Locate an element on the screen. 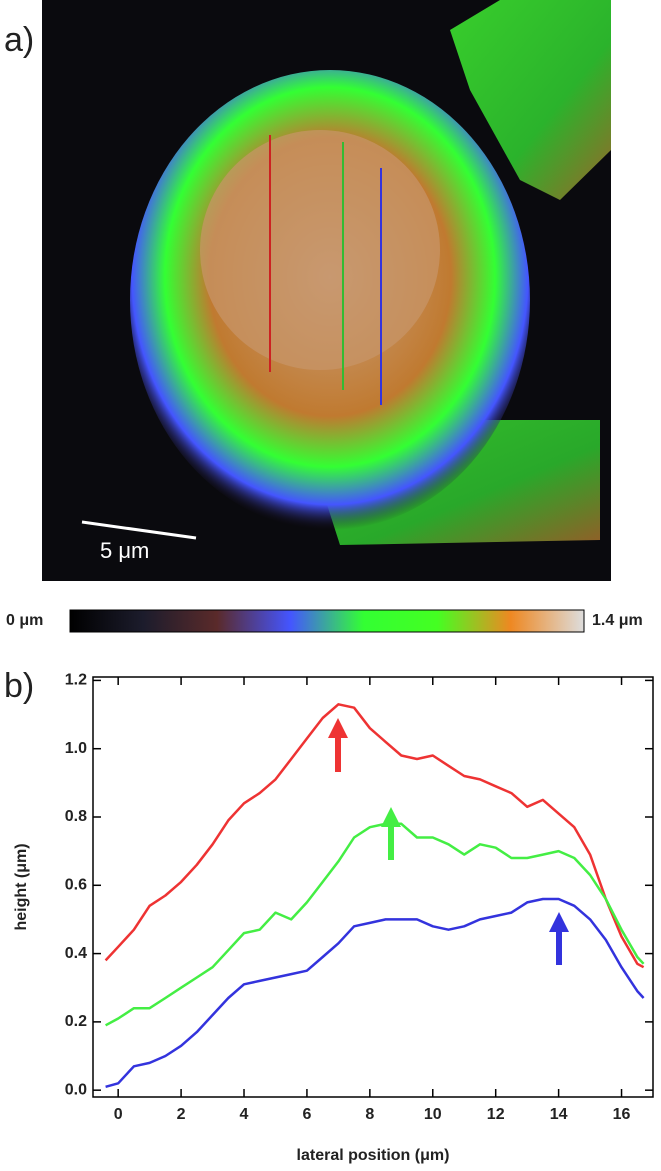  x-tick-label: 6 is located at coordinates (306, 1114).